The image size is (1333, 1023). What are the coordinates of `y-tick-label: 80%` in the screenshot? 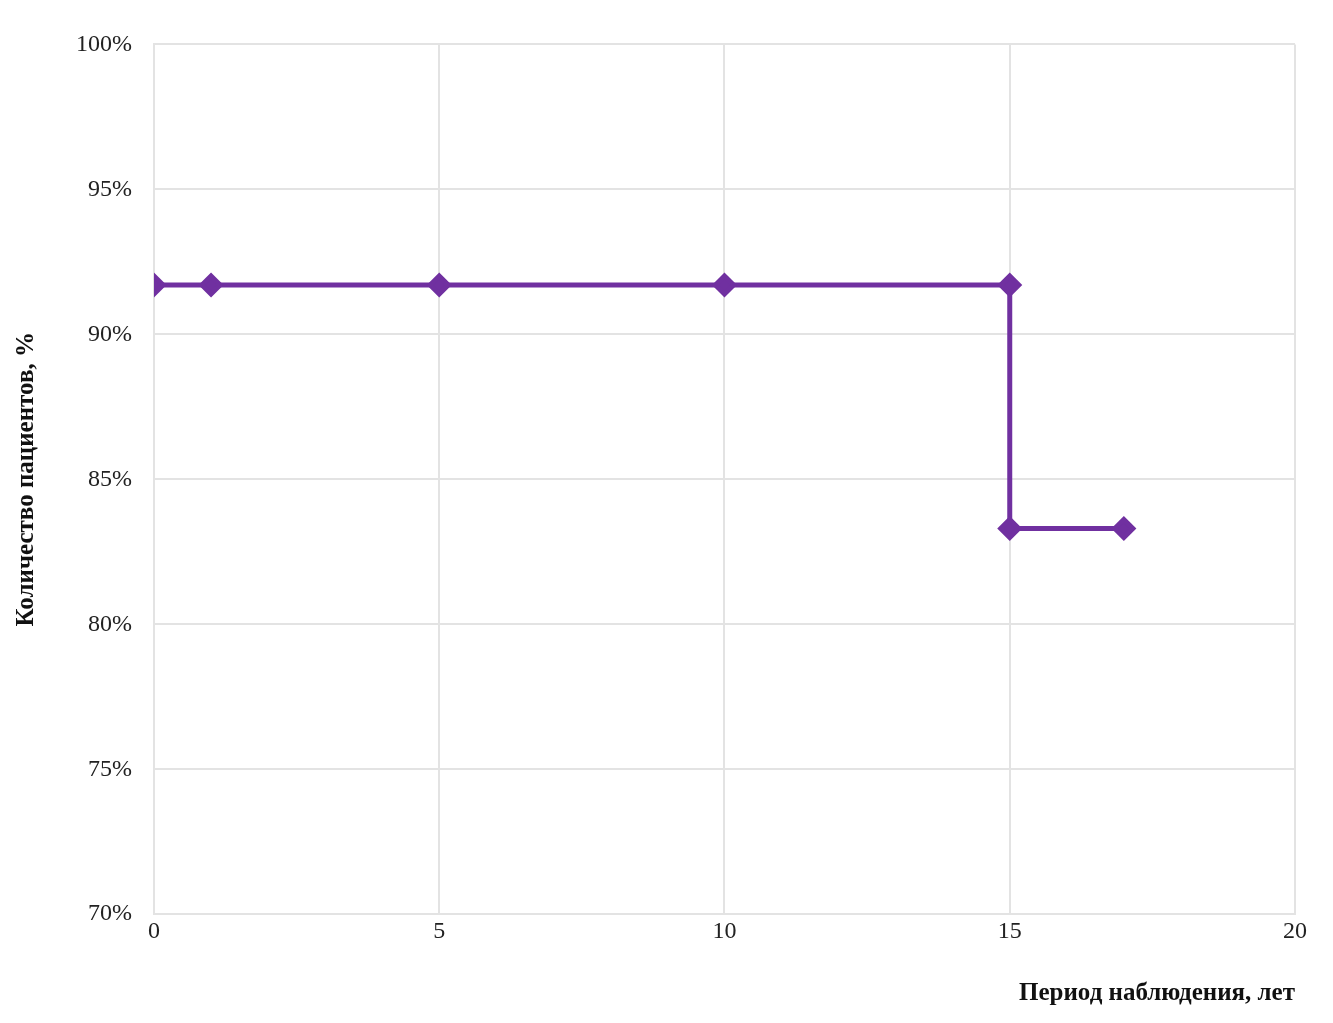 It's located at (109, 622).